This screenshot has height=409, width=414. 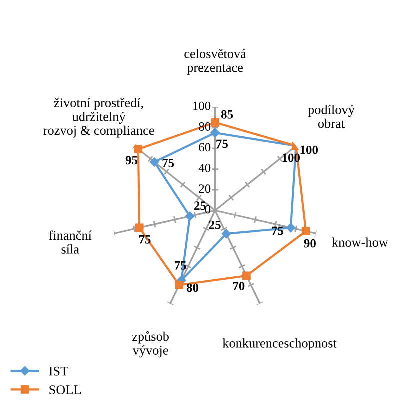 What do you see at coordinates (150, 344) in the screenshot?
I see `spoke-label: způsob vývoje` at bounding box center [150, 344].